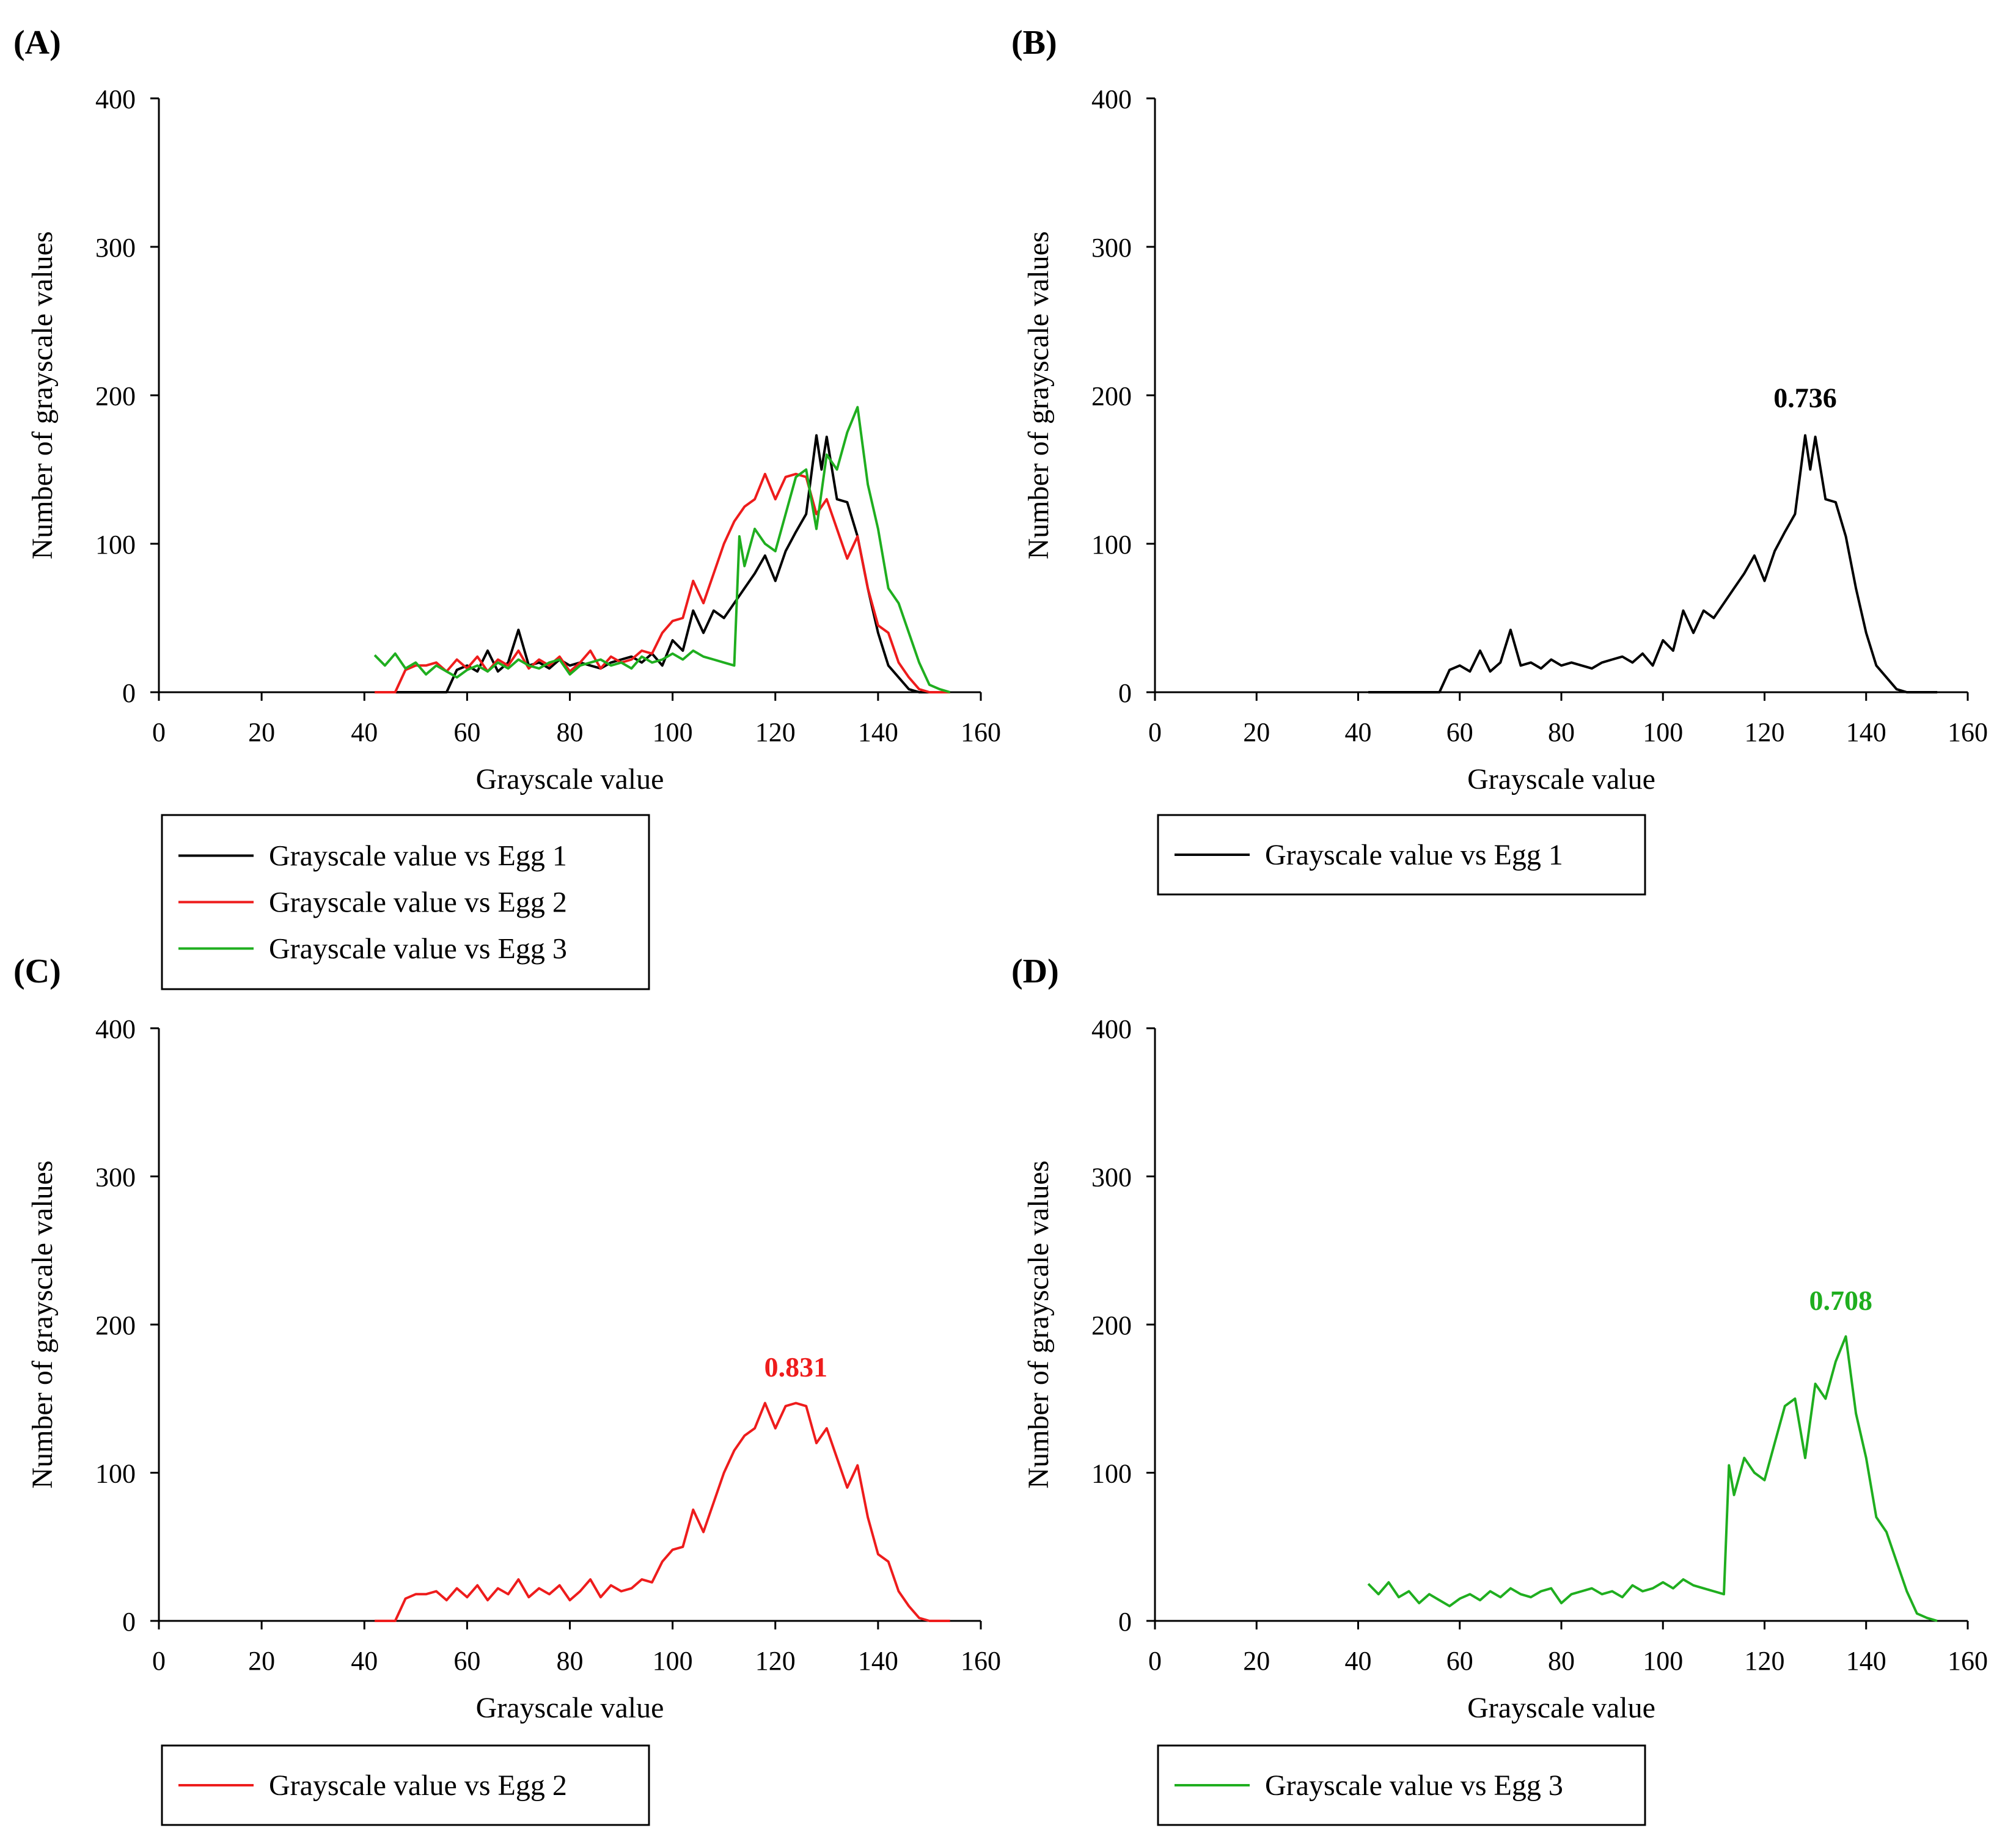 This screenshot has width=2016, height=1839. I want to click on legend-box, so click(405, 902).